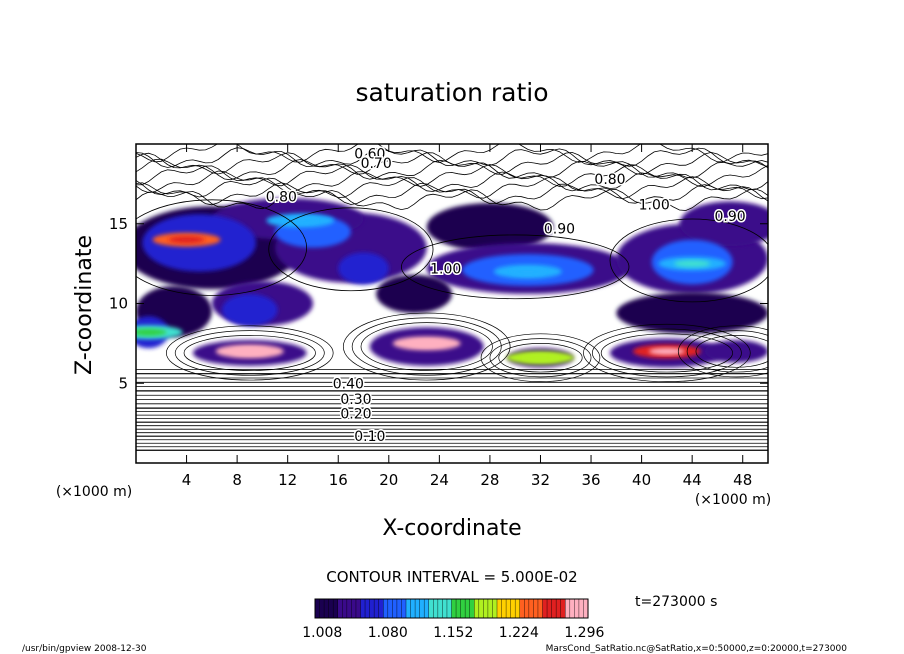  Describe the element at coordinates (369, 155) in the screenshot. I see `contour-label: 0.60` at that location.